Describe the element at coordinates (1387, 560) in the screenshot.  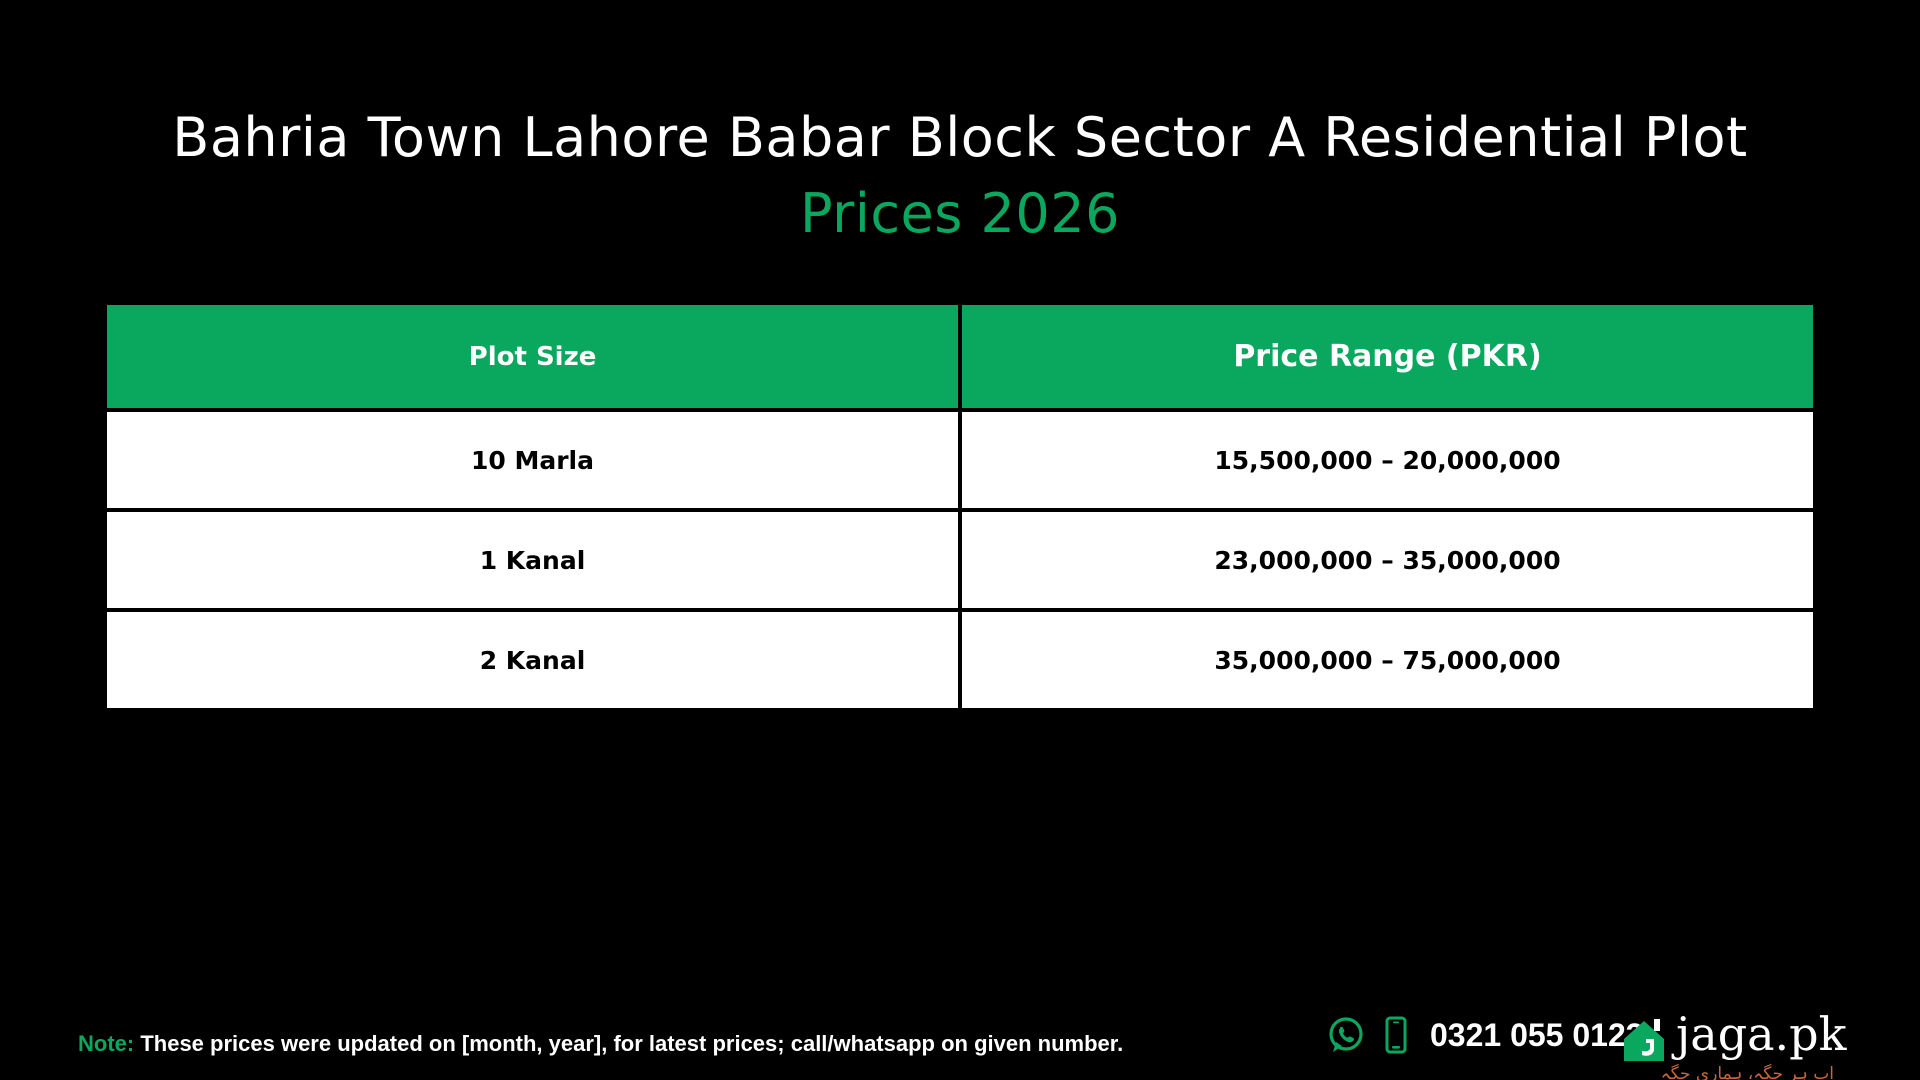
I see `cell-price-range: 23,000,000 – 35,000,000` at that location.